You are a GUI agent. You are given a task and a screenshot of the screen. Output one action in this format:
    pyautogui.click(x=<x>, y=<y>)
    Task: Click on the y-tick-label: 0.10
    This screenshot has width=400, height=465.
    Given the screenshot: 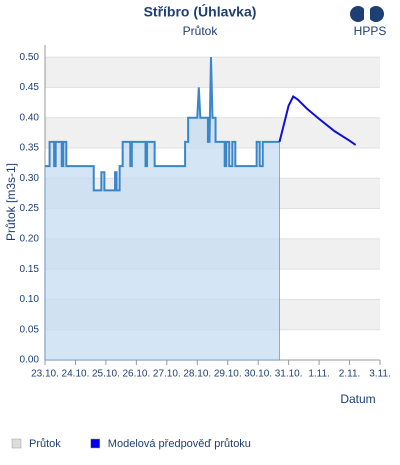 What is the action you would take?
    pyautogui.click(x=30, y=299)
    